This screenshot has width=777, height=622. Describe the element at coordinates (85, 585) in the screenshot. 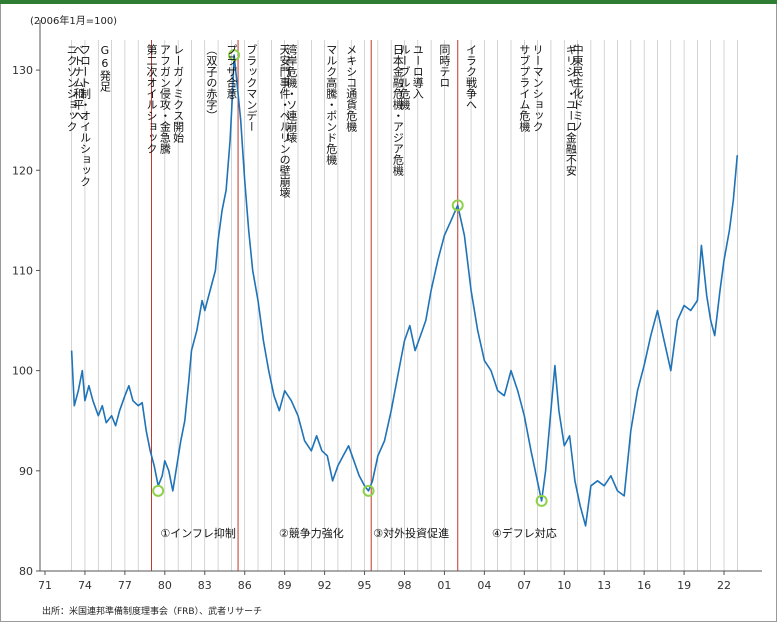

I see `x-tick-label: 74` at that location.